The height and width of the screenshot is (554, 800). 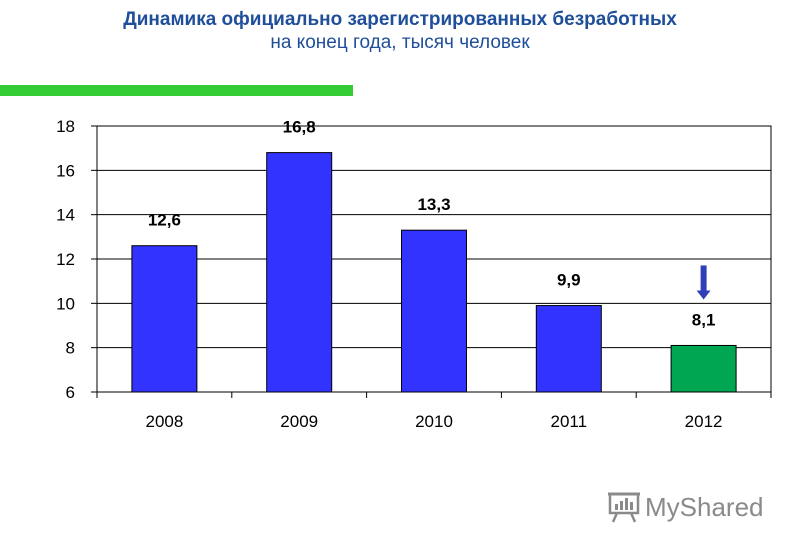 What do you see at coordinates (400, 42) in the screenshot?
I see `chart-subtitle: на конец года, тысяч человек` at bounding box center [400, 42].